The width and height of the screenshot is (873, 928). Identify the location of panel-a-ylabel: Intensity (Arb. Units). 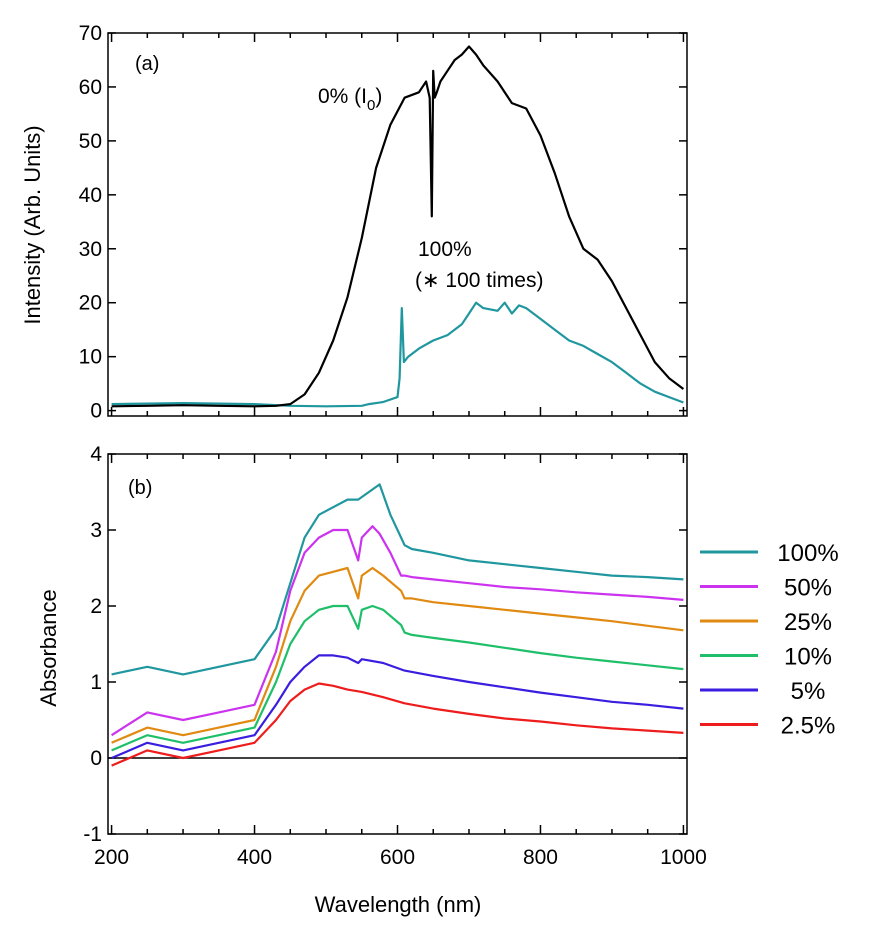
(32, 224).